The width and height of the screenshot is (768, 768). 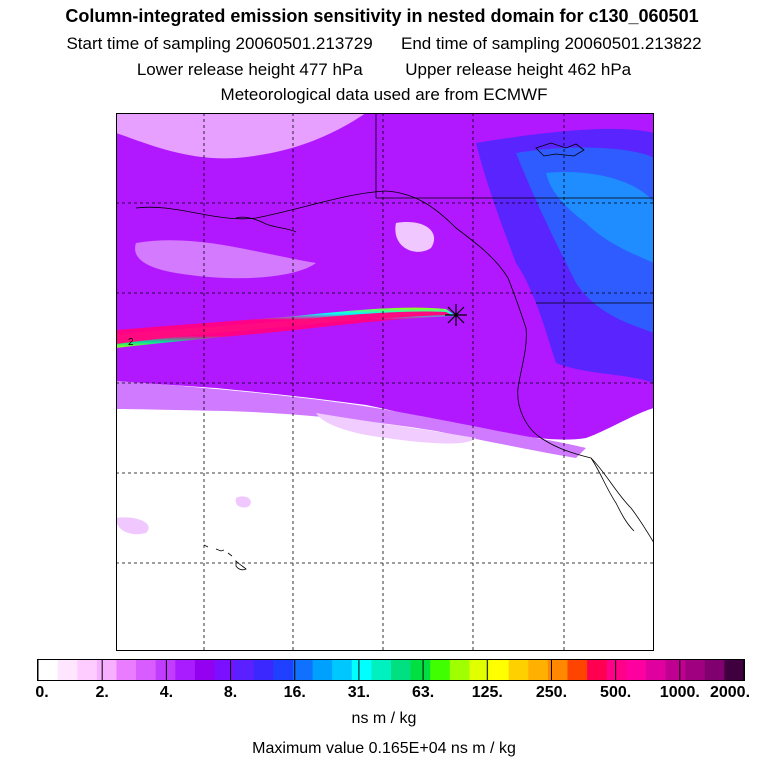 I want to click on maximum-value: Maximum value 0.165E+04 ns m / kg, so click(x=384, y=748).